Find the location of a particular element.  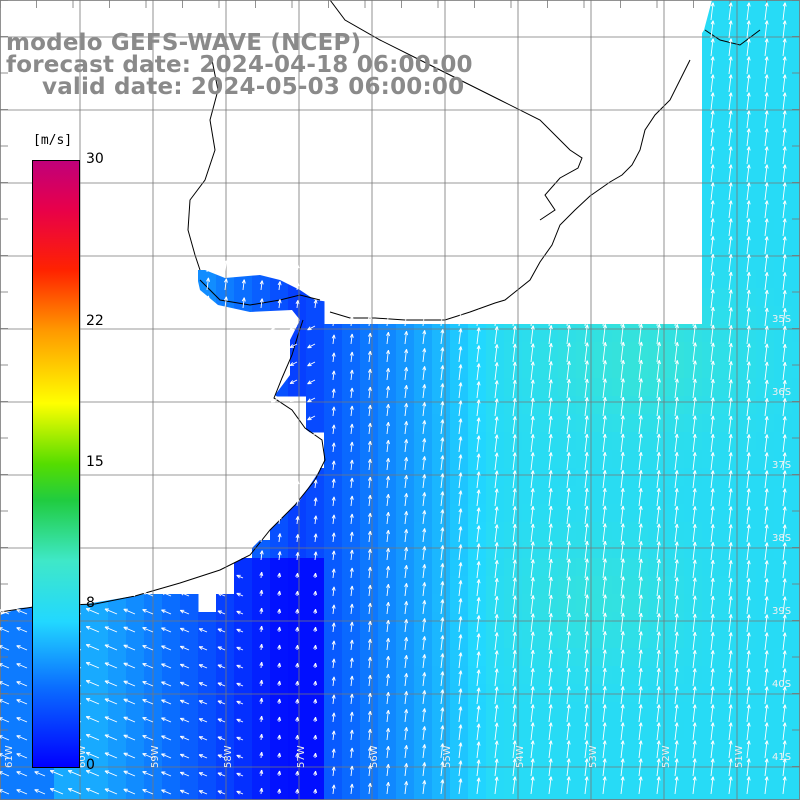

legend-tick-30: 30 is located at coordinates (95, 159).